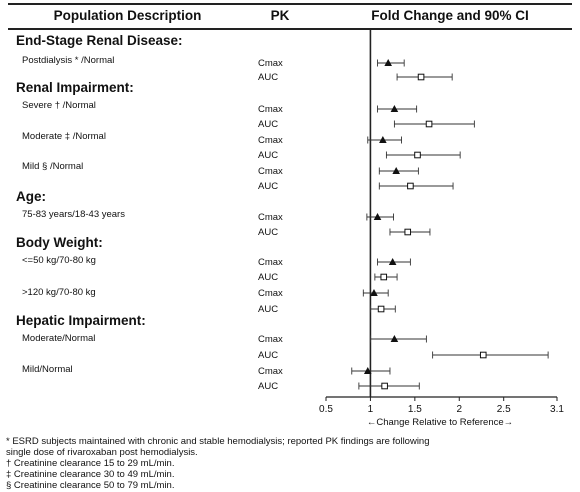  I want to click on x-axis-label: ←Change Relative to Reference→, so click(440, 422).